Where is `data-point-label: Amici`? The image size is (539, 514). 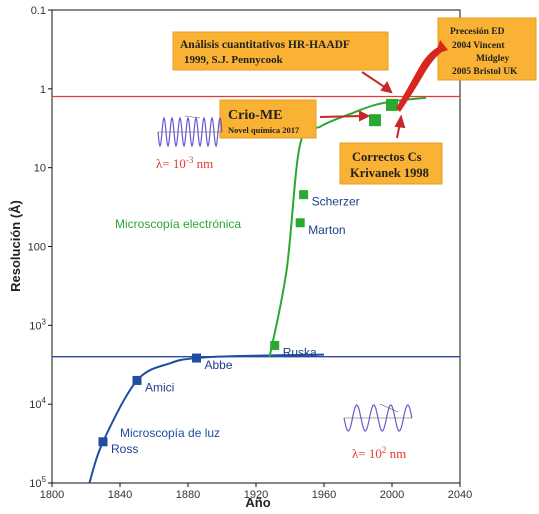
data-point-label: Amici is located at coordinates (159, 387).